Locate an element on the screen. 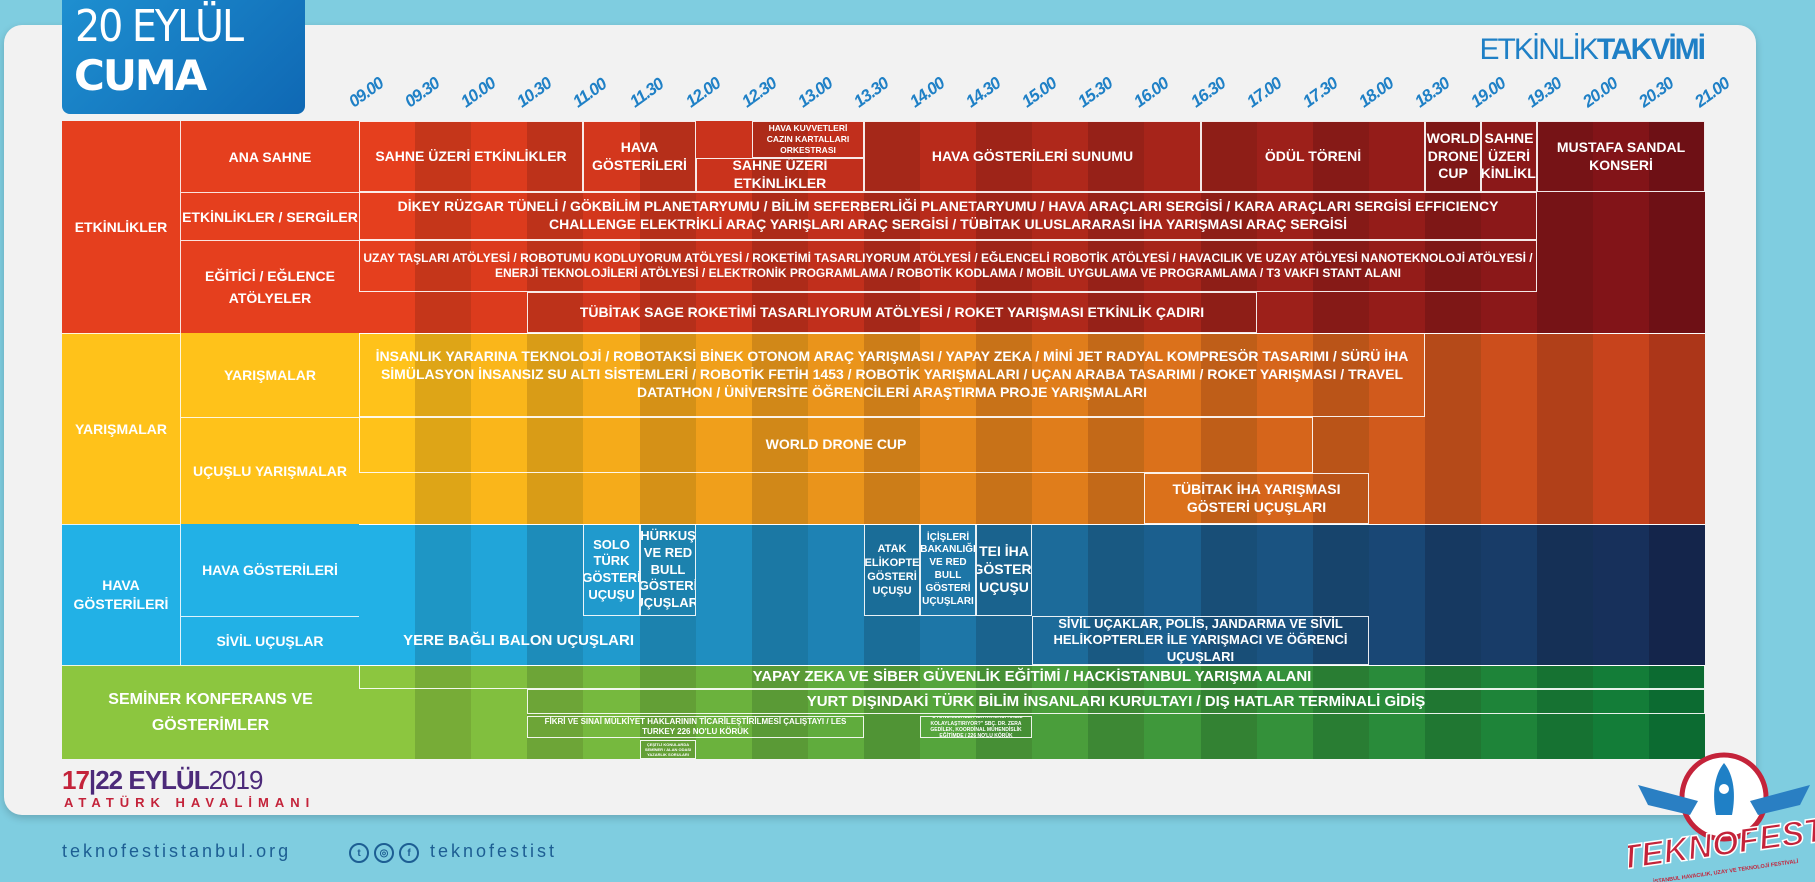  facebook-icon: f is located at coordinates (409, 853).